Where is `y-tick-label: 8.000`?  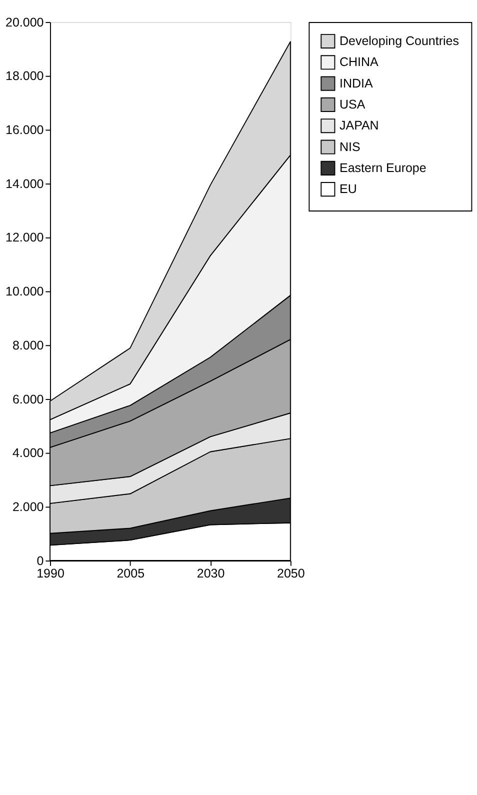
y-tick-label: 8.000 is located at coordinates (28, 345).